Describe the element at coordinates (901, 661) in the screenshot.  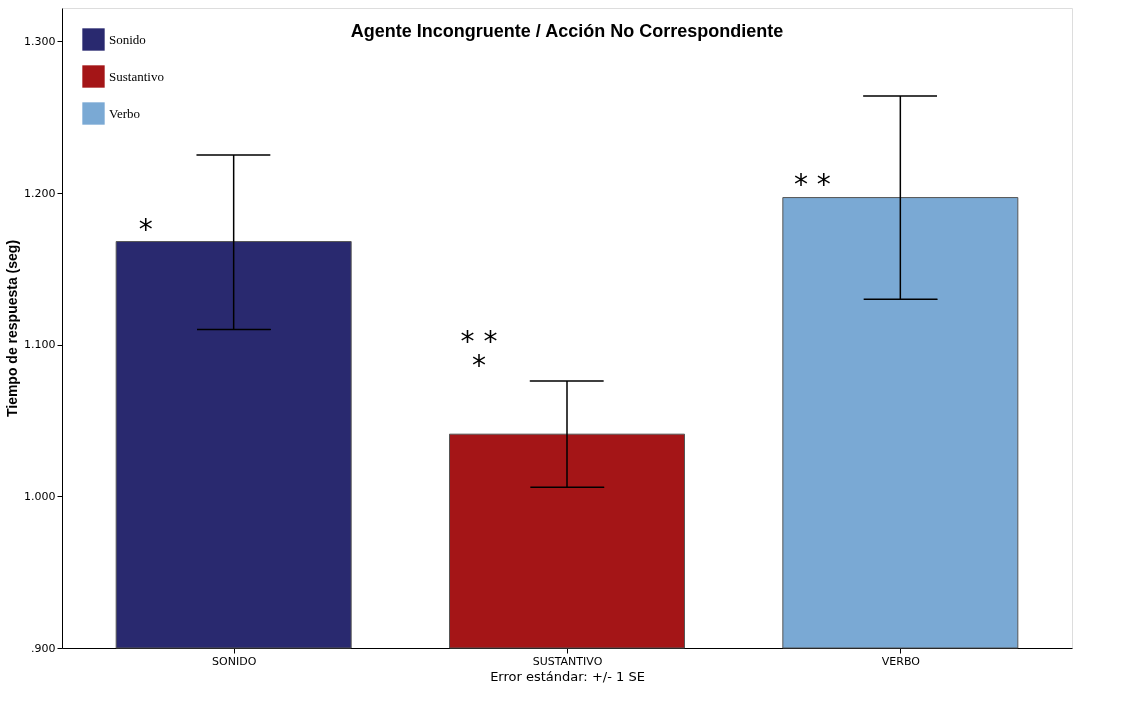
I see `x-tick-label: VERBO` at that location.